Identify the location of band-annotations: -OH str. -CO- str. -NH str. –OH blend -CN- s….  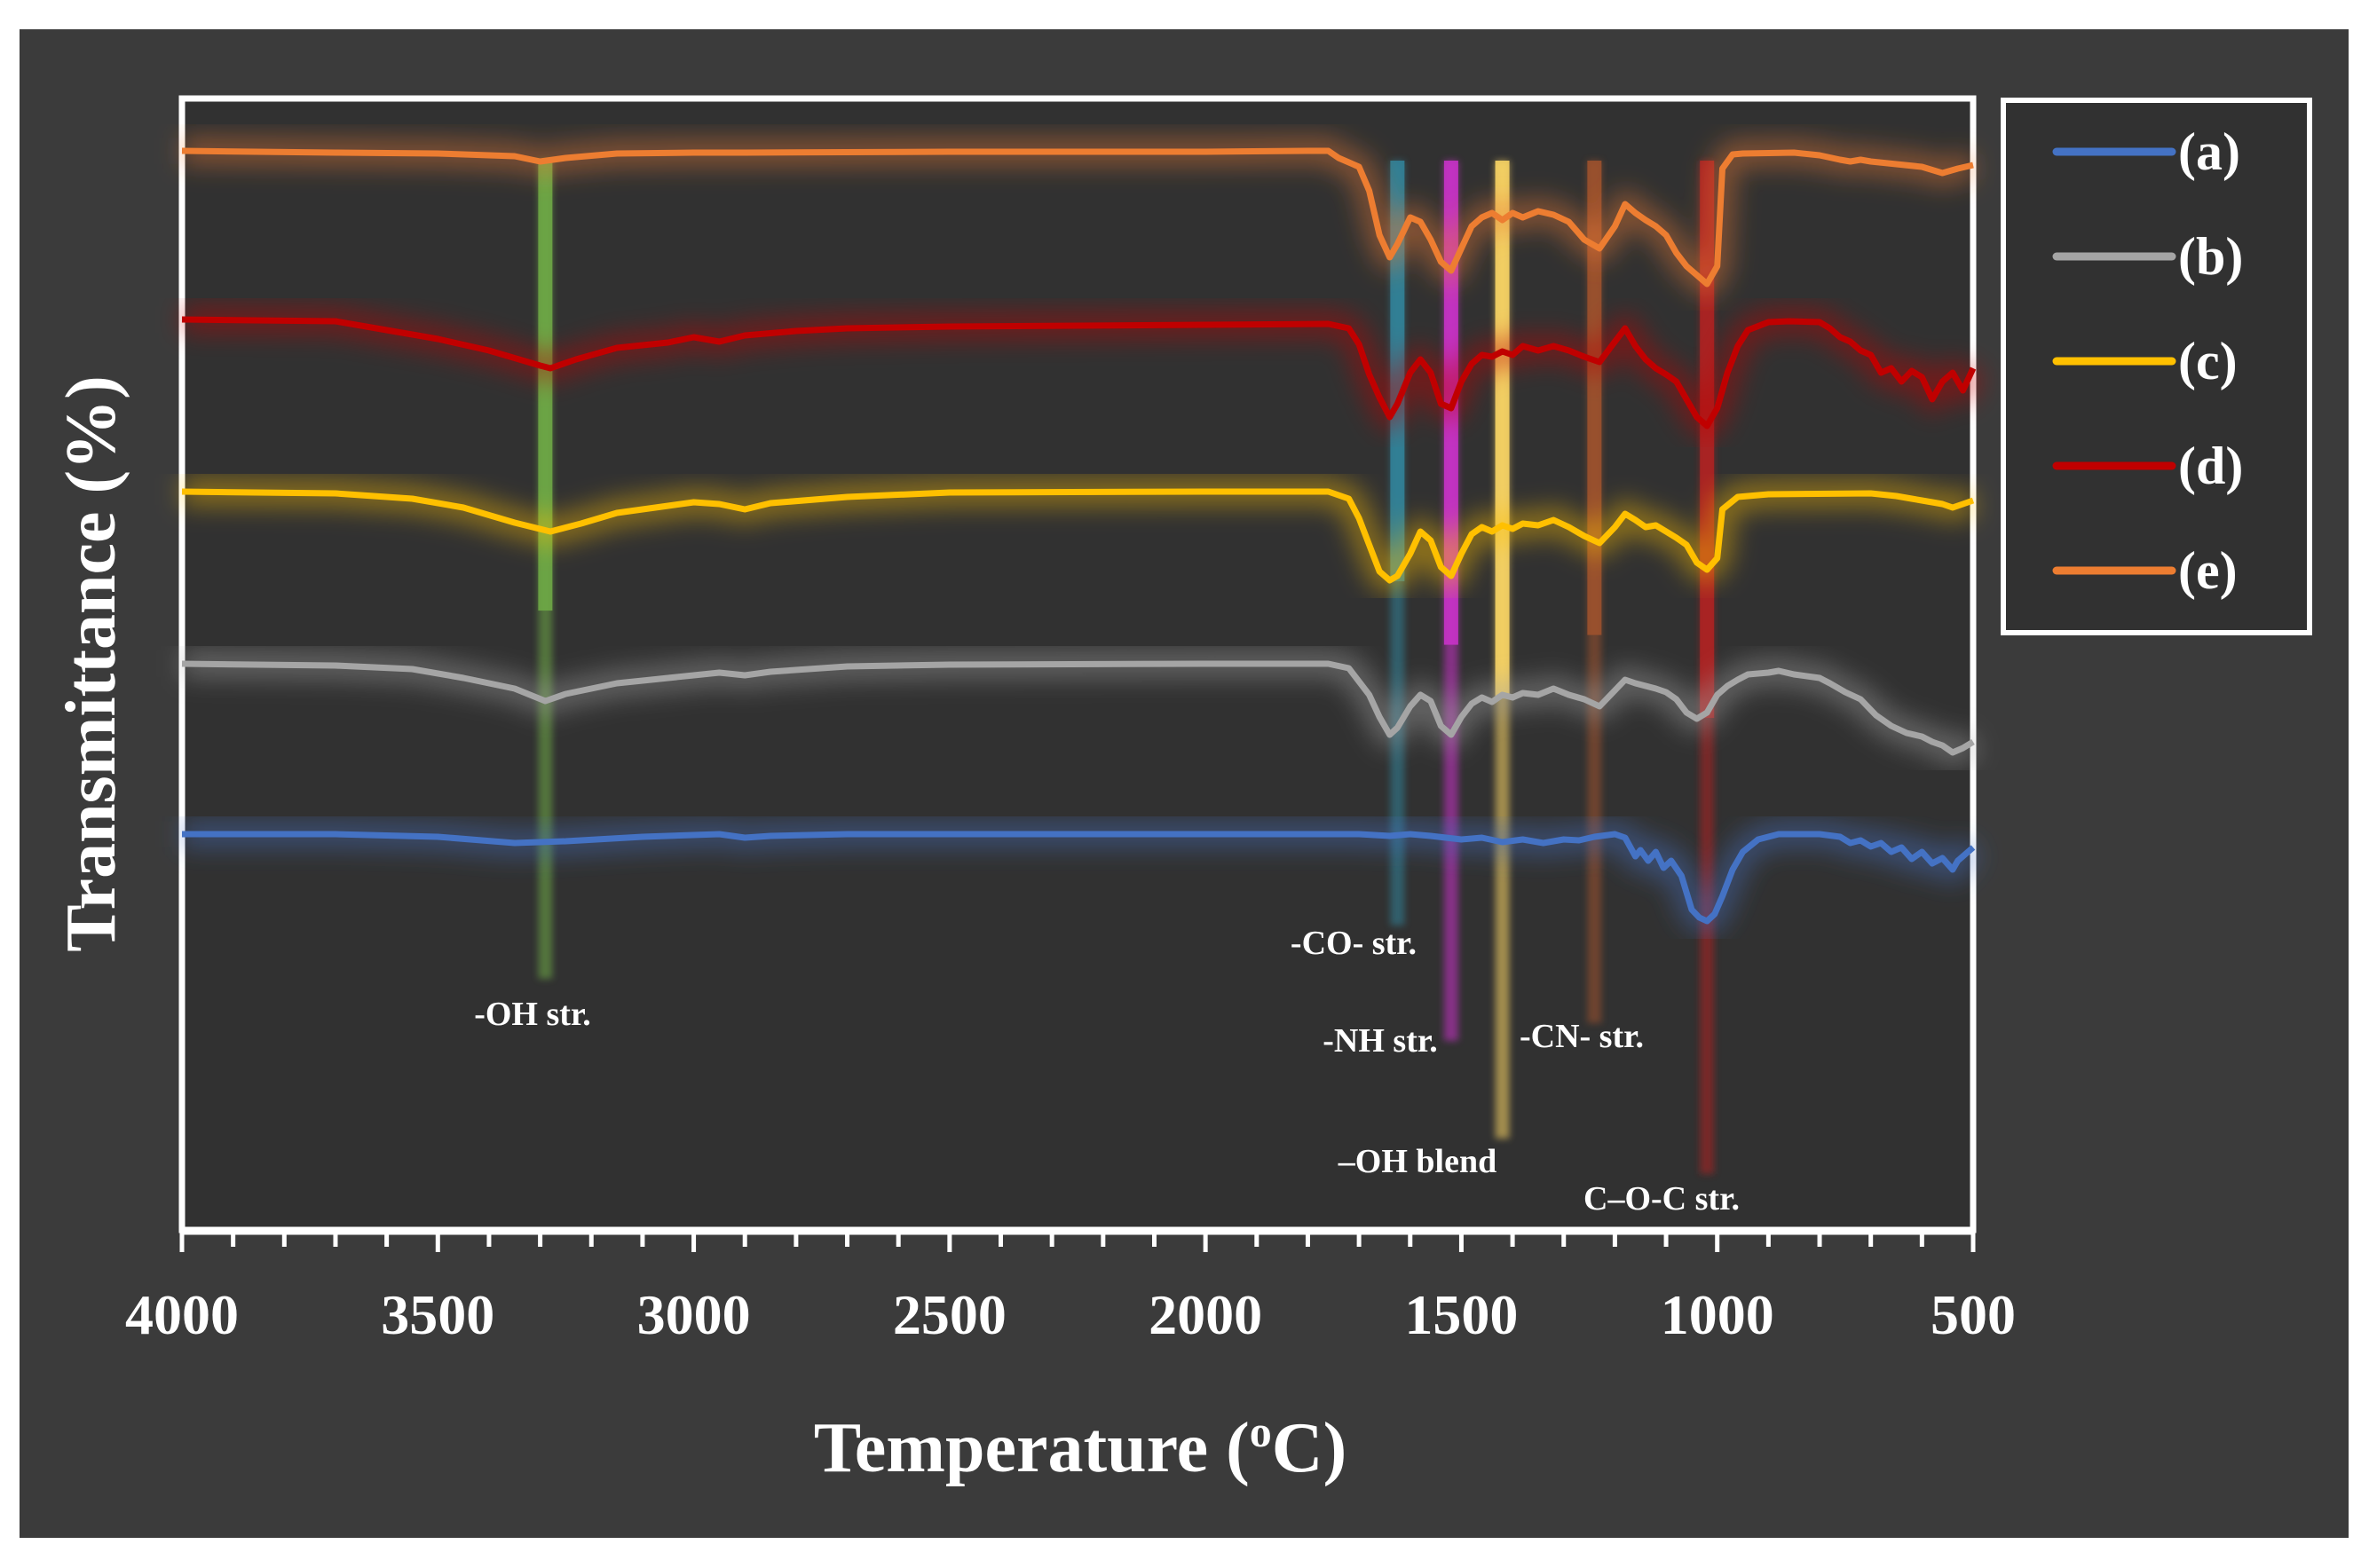
(1107, 1071).